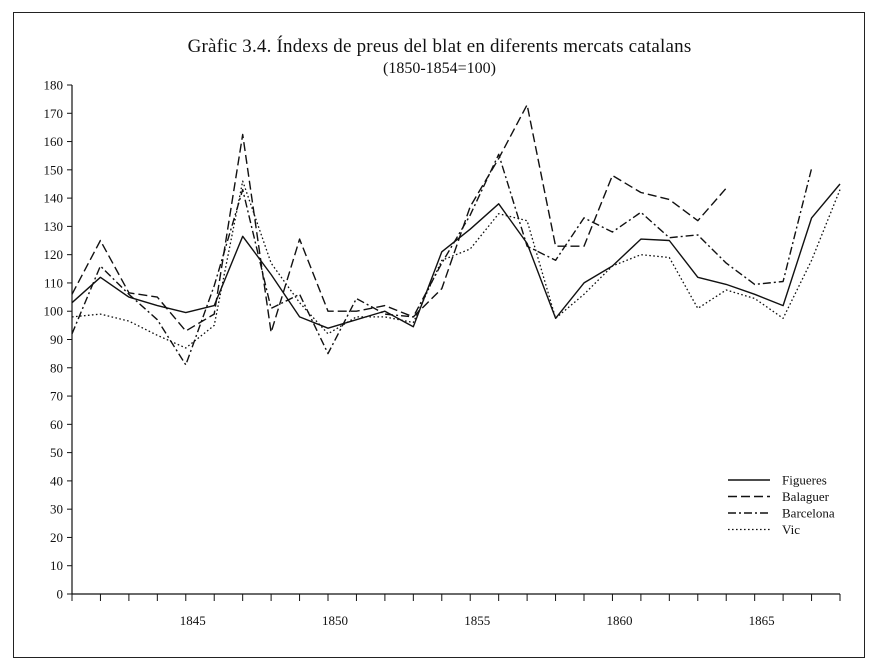  What do you see at coordinates (619, 620) in the screenshot?
I see `x-tick-label: 1860` at bounding box center [619, 620].